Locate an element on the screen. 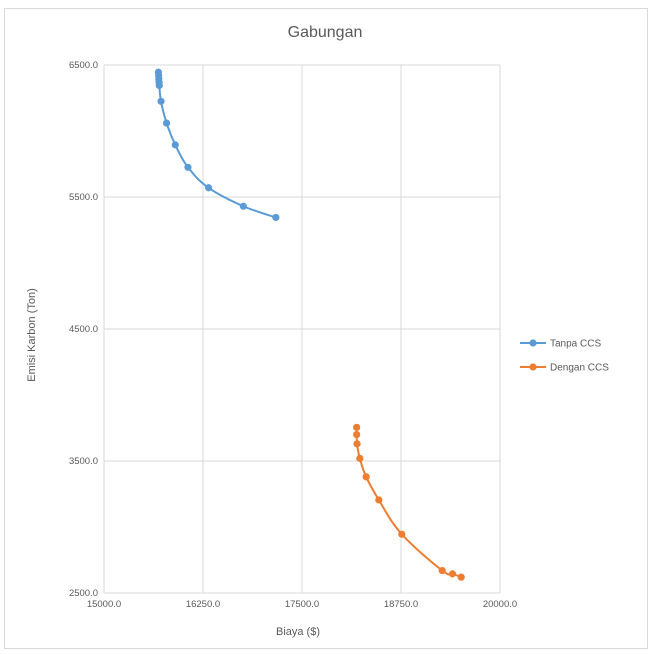 This screenshot has width=652, height=655. x-tick-label: 16250.0 is located at coordinates (203, 604).